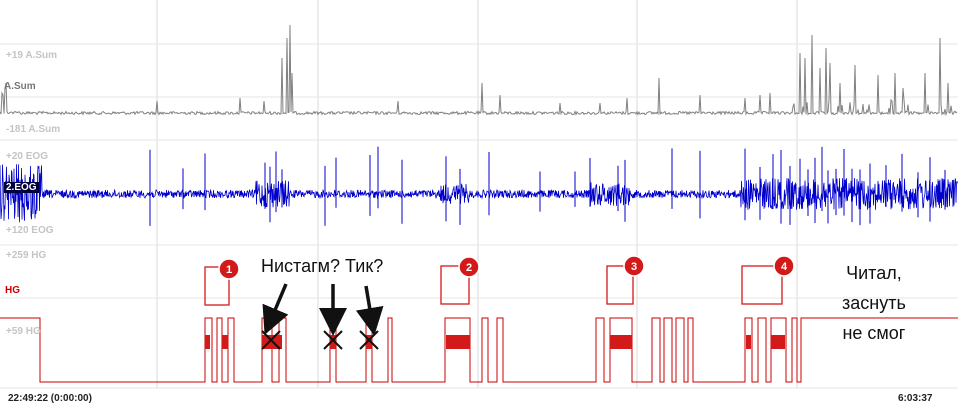  I want to click on asum-scale-top: +19 A.Sum, so click(32, 55).